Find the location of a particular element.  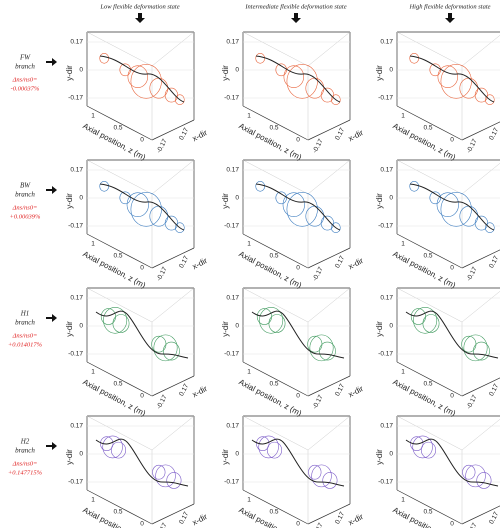

mode-line is located at coordinates (298, 334).